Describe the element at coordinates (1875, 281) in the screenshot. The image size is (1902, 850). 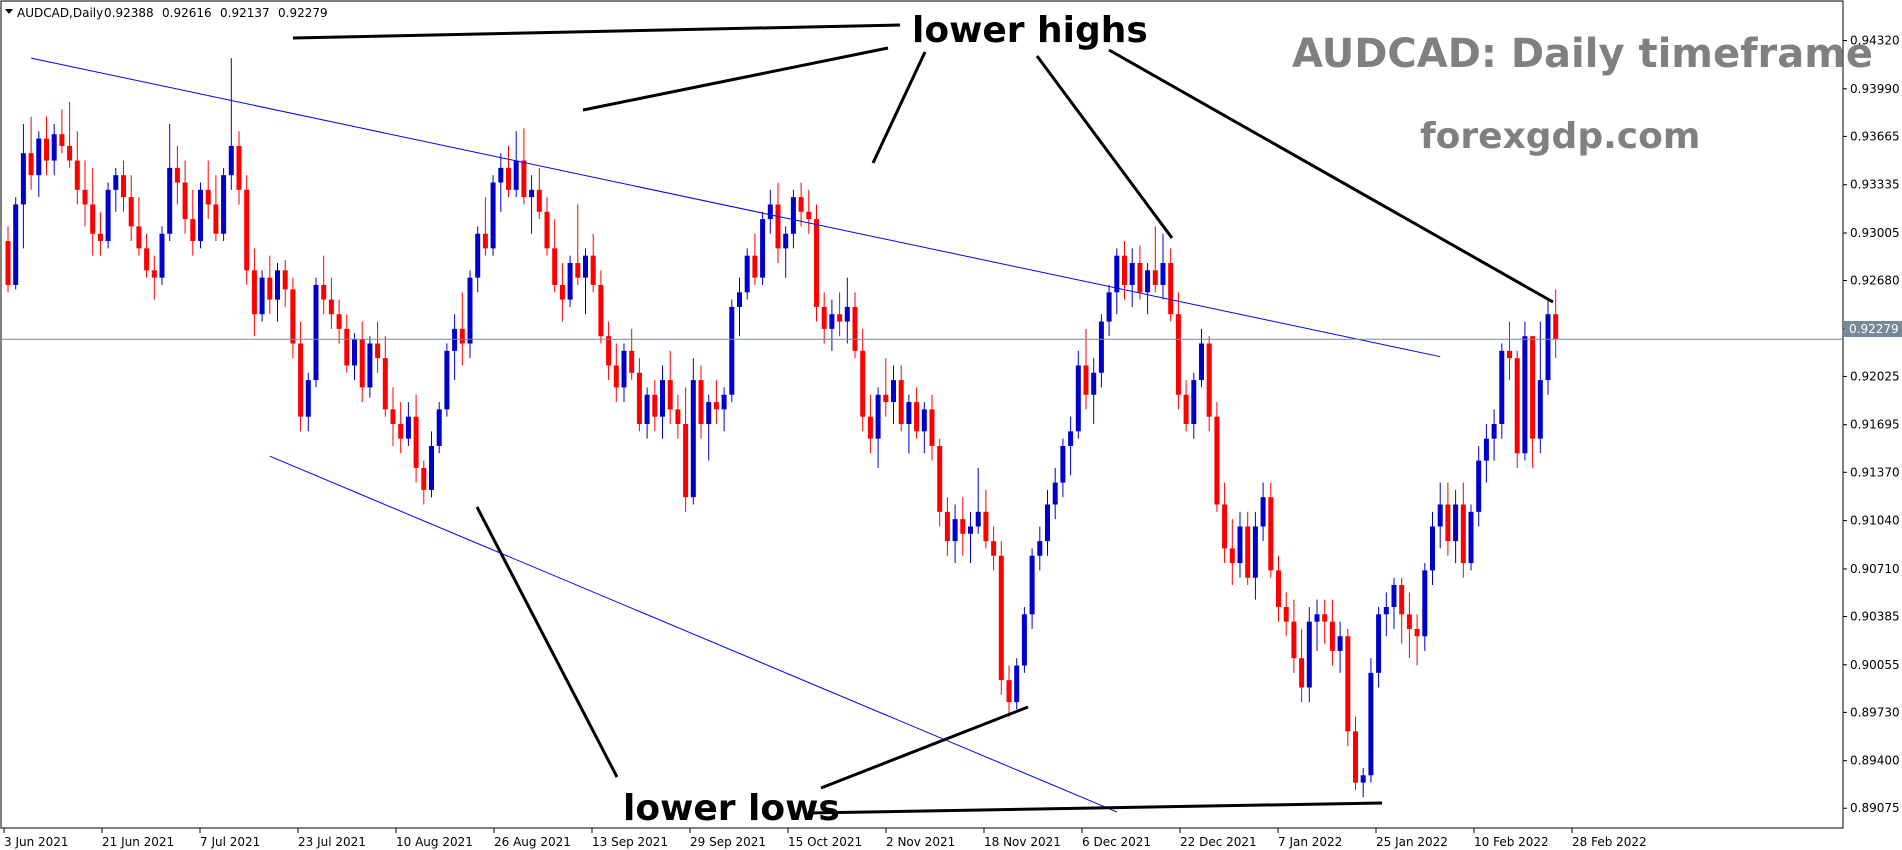
I see `price-tick-label: 0.92680` at that location.